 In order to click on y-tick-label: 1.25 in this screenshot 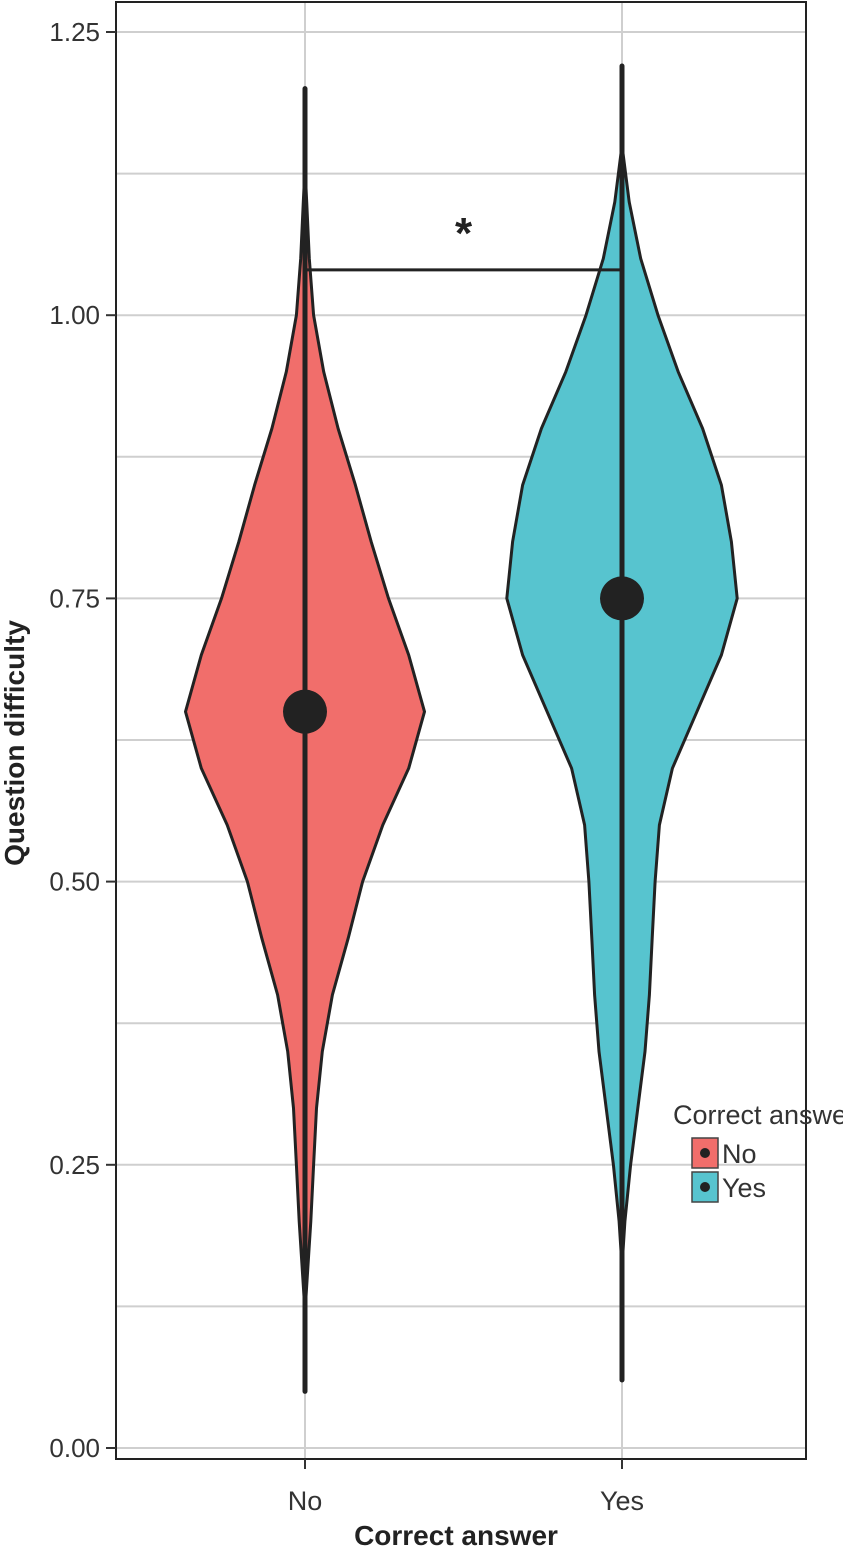, I will do `click(74, 32)`.